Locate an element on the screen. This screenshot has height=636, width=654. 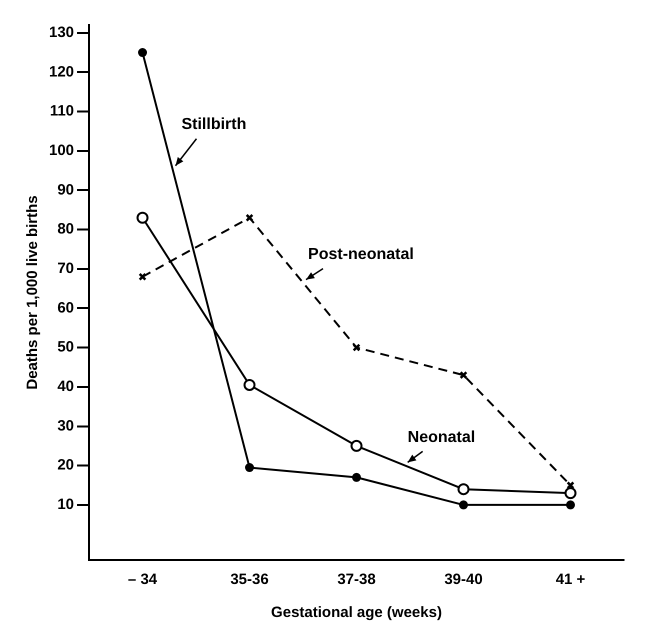
x-tick-label: 39-40 is located at coordinates (463, 579).